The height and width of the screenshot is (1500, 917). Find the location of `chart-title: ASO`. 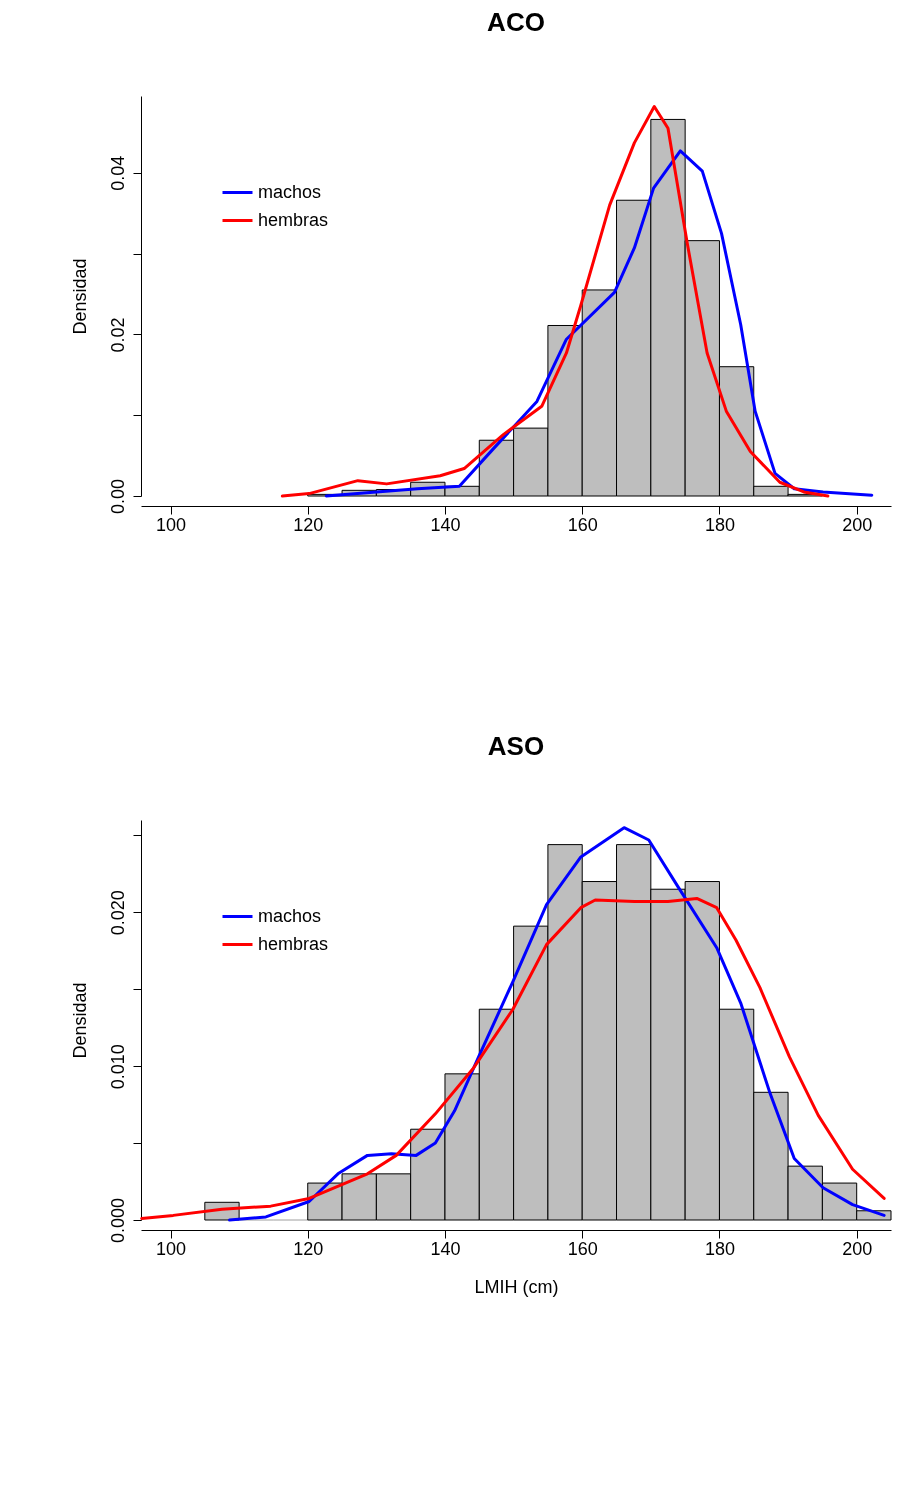

chart-title: ASO is located at coordinates (516, 746).